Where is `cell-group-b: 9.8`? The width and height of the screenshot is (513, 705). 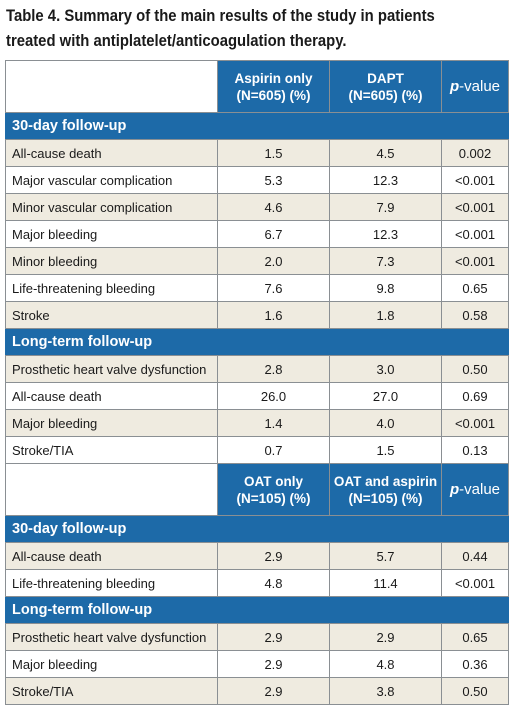 cell-group-b: 9.8 is located at coordinates (385, 288).